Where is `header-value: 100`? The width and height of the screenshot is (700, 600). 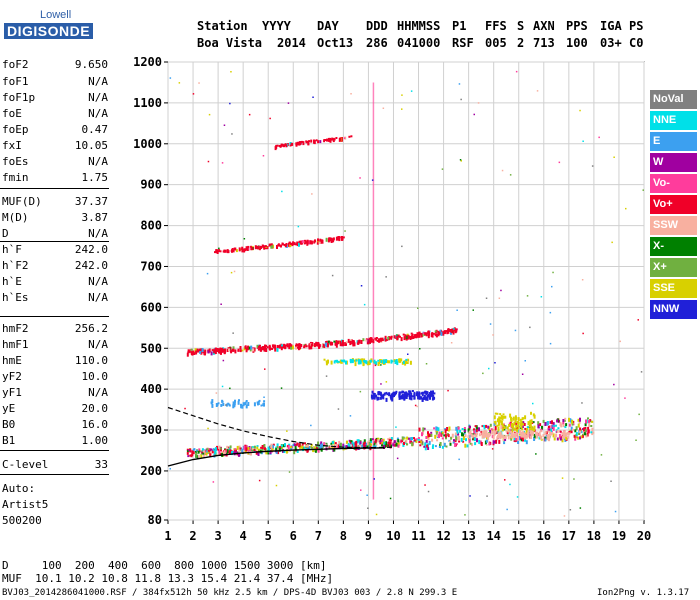 header-value: 100 is located at coordinates (577, 43).